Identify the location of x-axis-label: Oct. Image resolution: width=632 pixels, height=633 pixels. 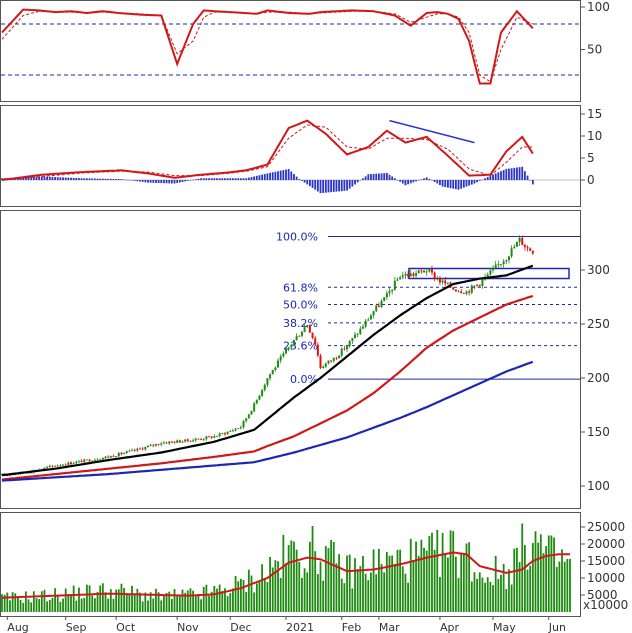
(126, 627).